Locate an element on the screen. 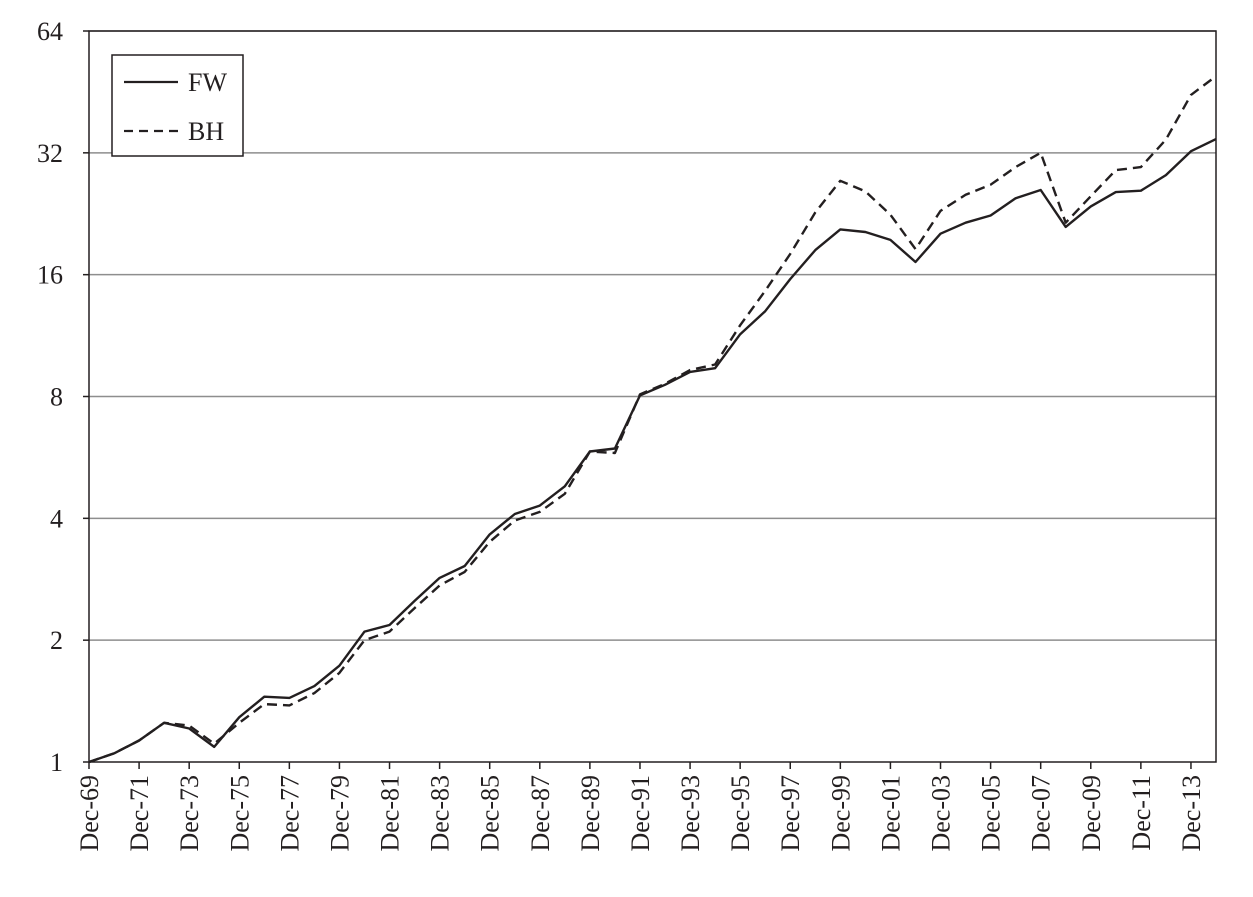  x-tick-label: Dec-77 is located at coordinates (289, 813).